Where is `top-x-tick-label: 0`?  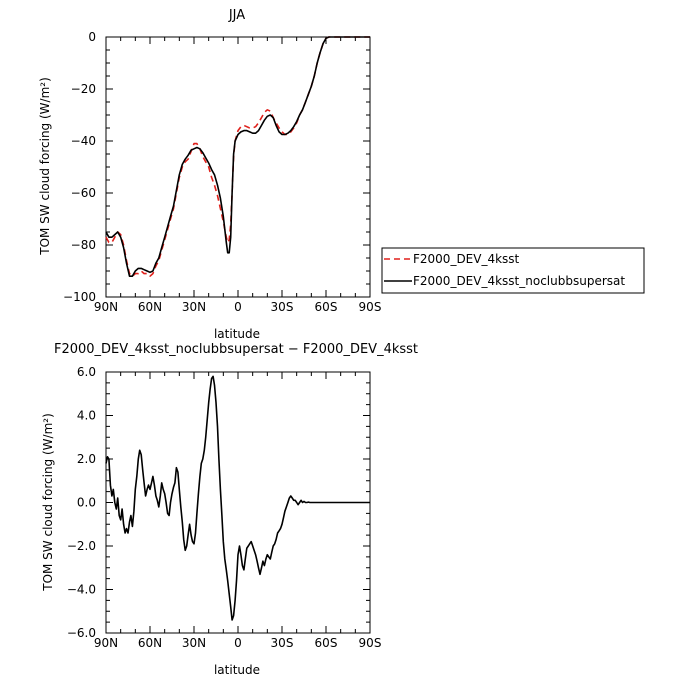
top-x-tick-label: 0 is located at coordinates (238, 307).